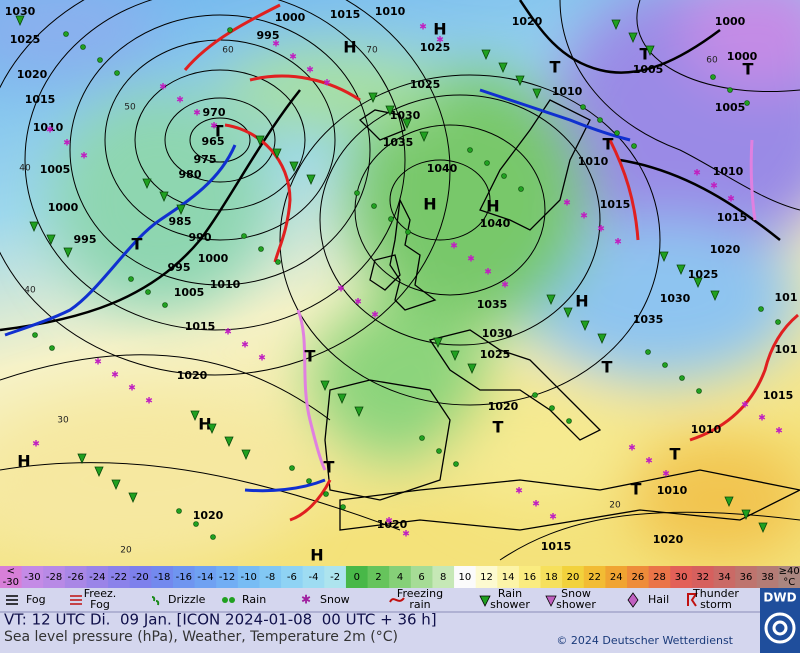  Describe the element at coordinates (551, 601) in the screenshot. I see `snow-shower-icon` at that location.